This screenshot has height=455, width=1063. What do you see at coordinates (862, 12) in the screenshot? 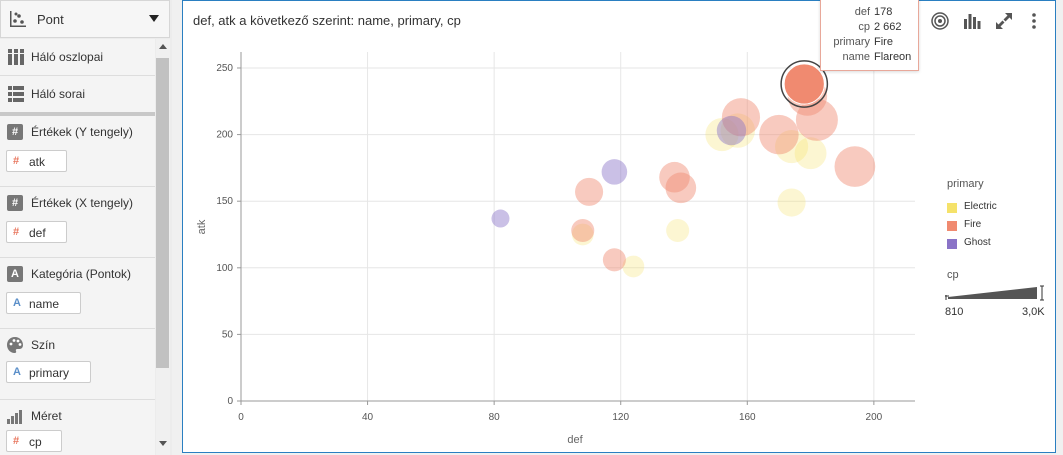
I see `tooltip-key: def` at bounding box center [862, 12].